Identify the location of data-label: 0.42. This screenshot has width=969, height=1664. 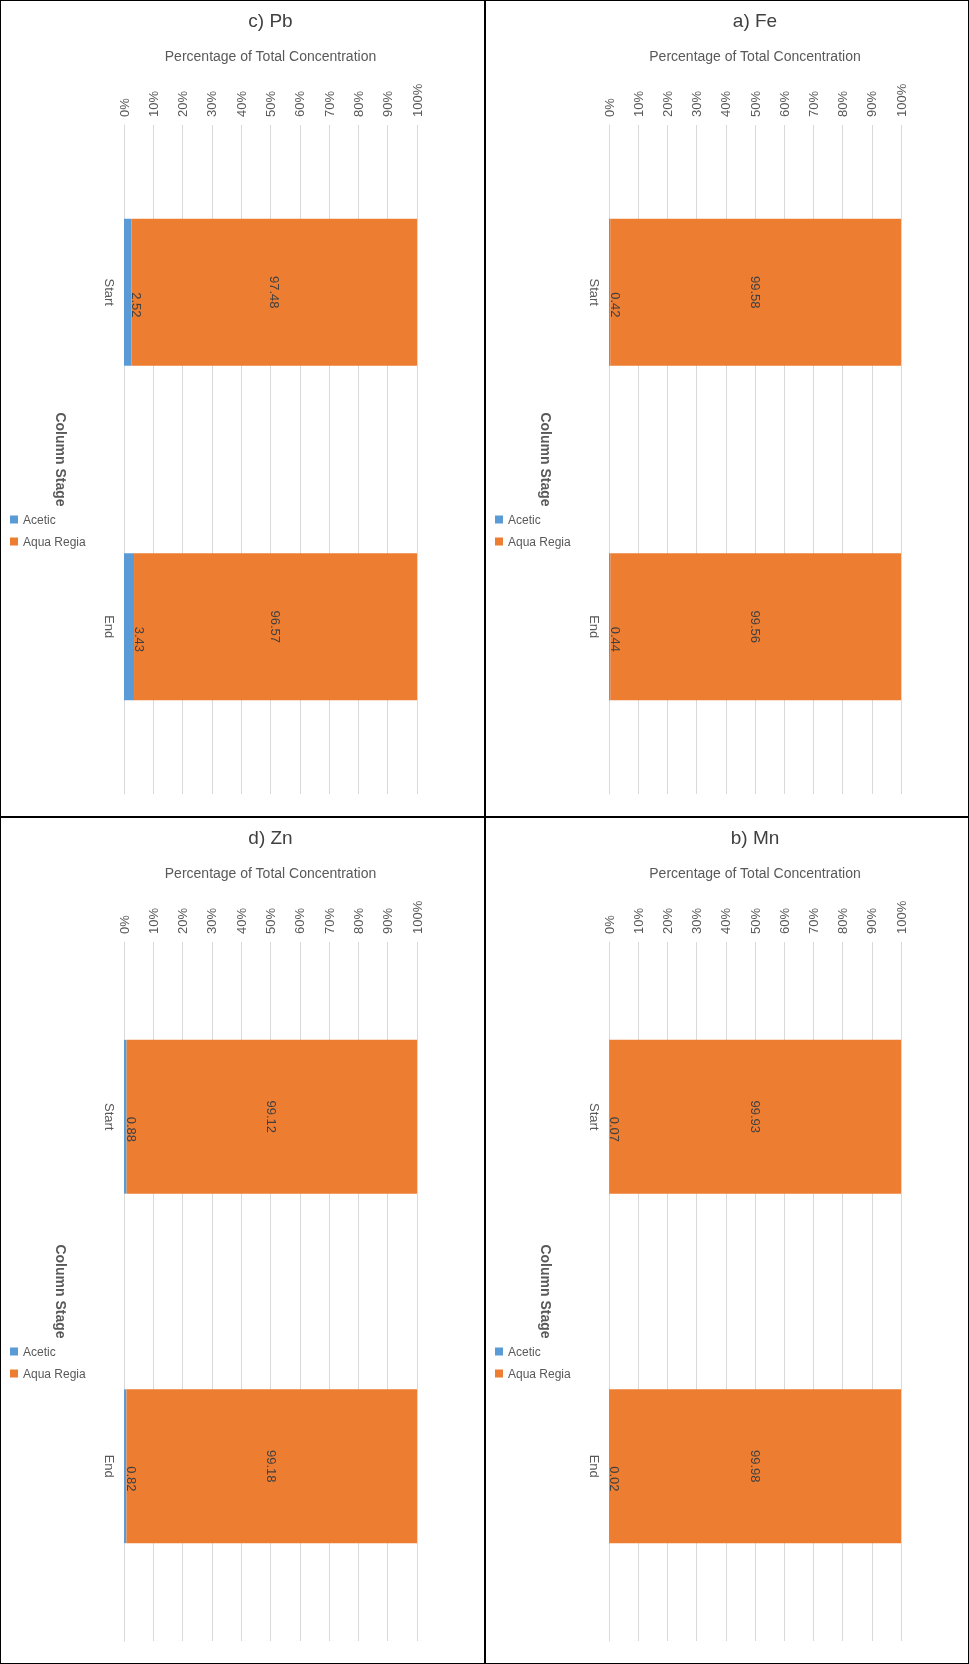
(615, 305).